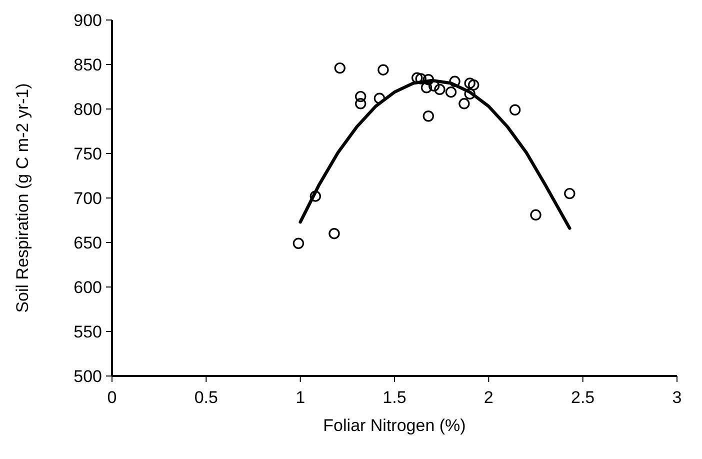 Image resolution: width=702 pixels, height=459 pixels. Describe the element at coordinates (22, 198) in the screenshot. I see `y-axis-title: Soil Respiration (g C m-2 yr-1)` at that location.